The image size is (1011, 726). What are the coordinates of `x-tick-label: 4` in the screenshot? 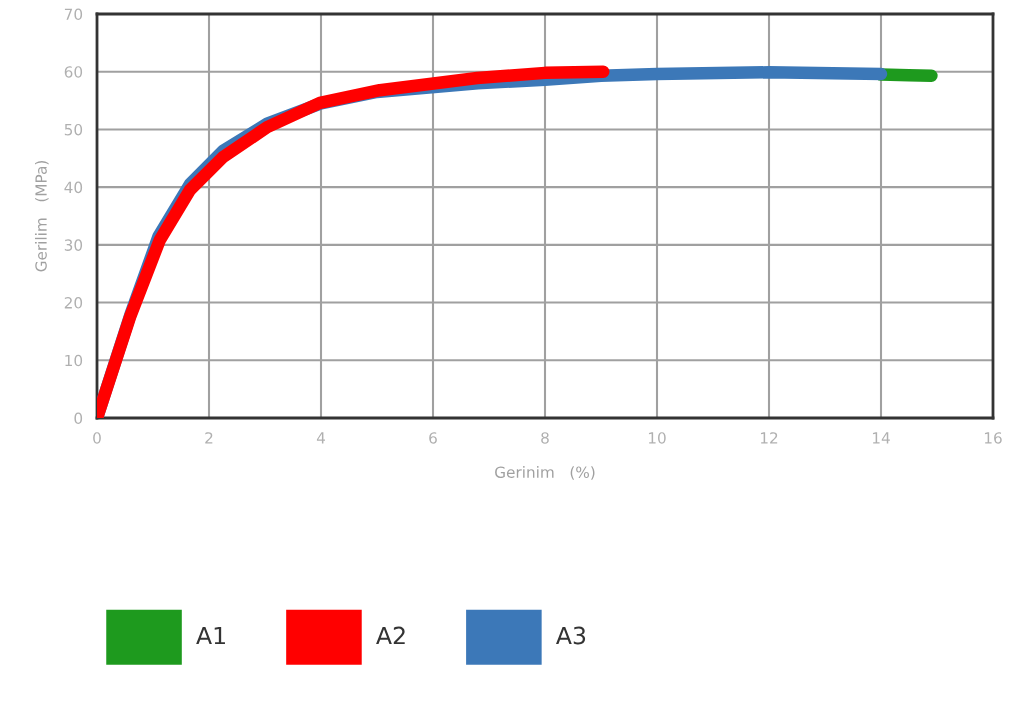 It's located at (320, 438).